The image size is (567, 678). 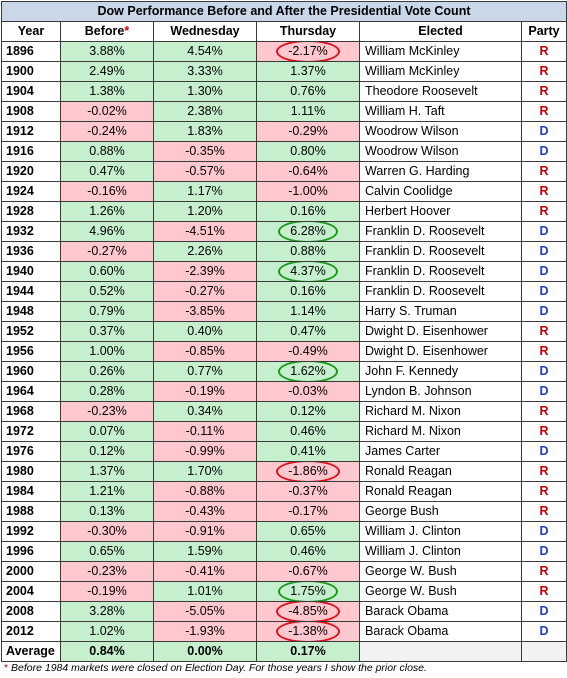 I want to click on year-cell: 1932, so click(x=31, y=231).